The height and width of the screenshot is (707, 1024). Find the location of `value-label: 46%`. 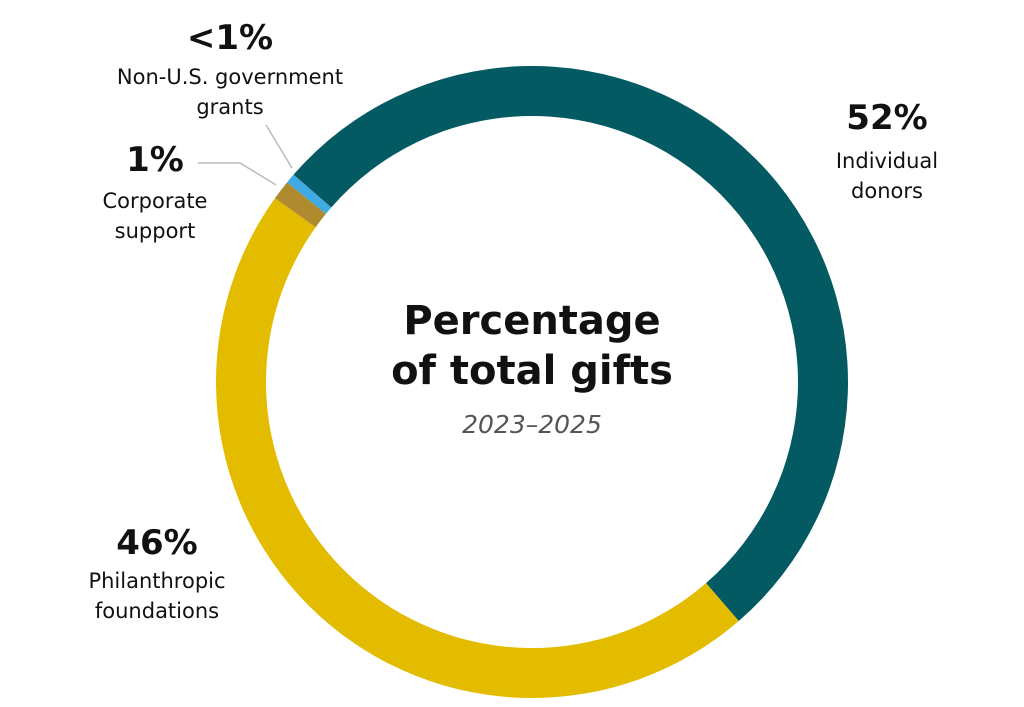

value-label: 46% is located at coordinates (157, 543).